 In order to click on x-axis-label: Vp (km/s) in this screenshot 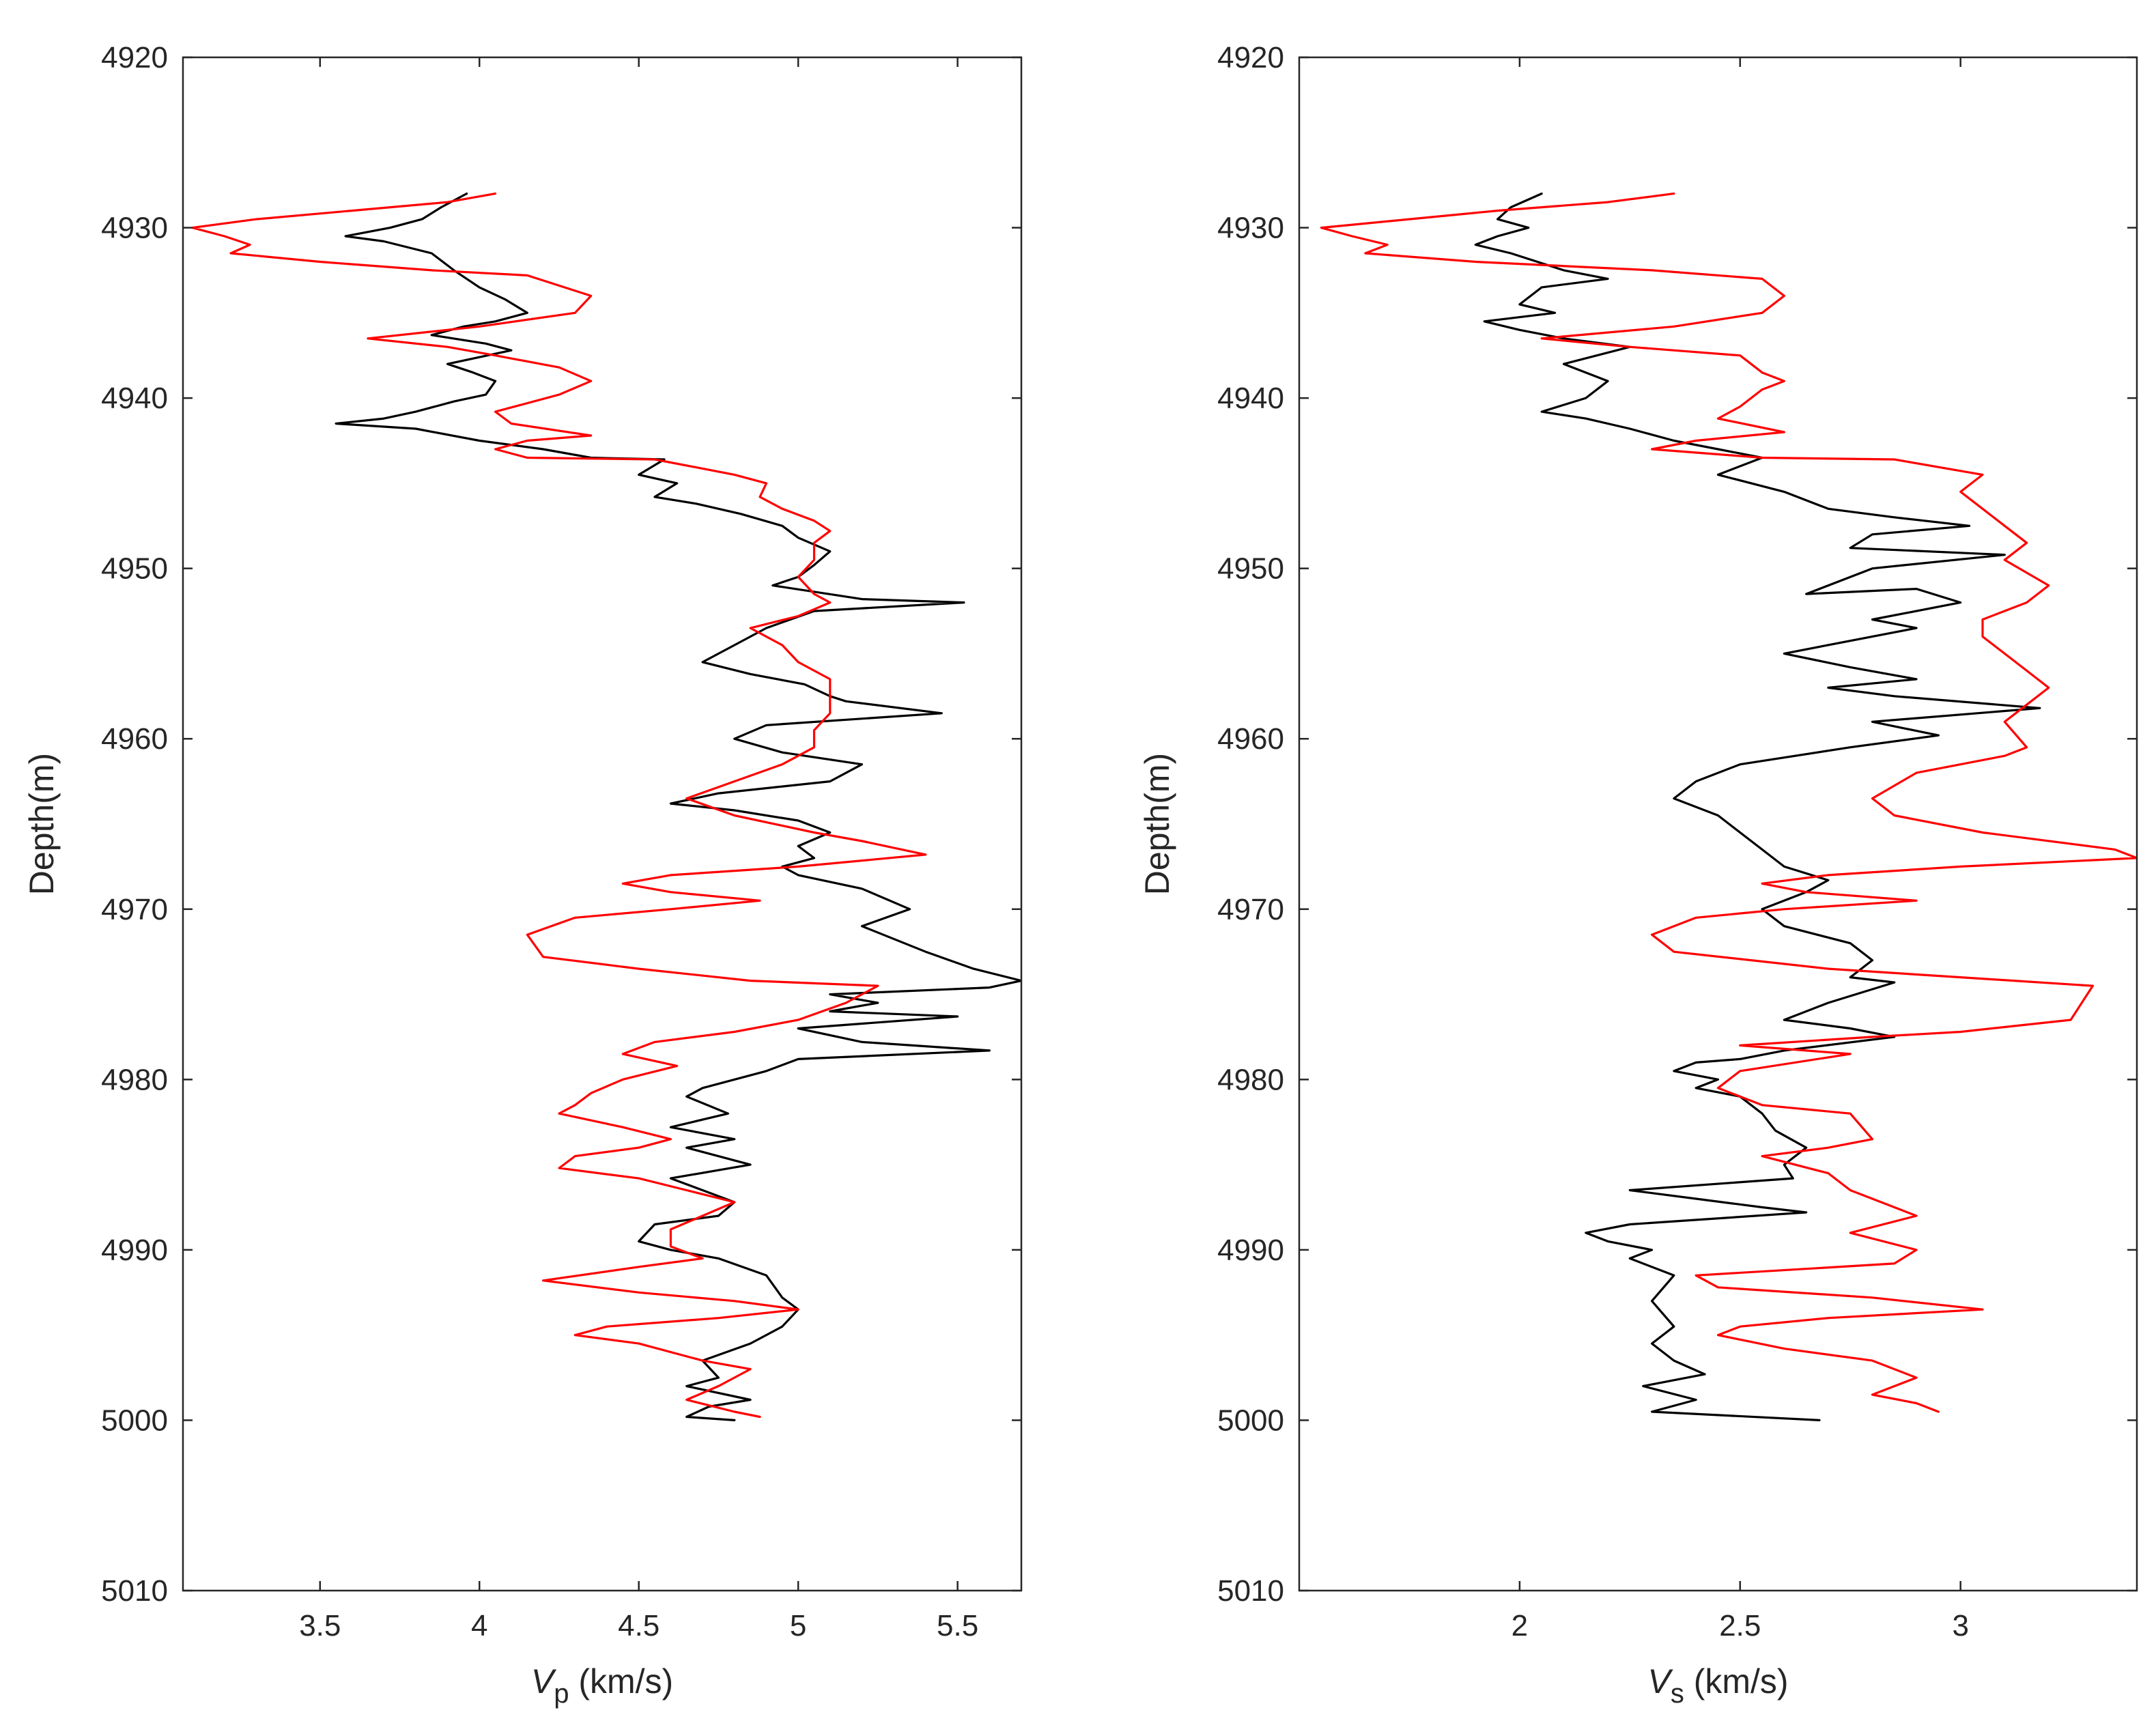, I will do `click(602, 1686)`.